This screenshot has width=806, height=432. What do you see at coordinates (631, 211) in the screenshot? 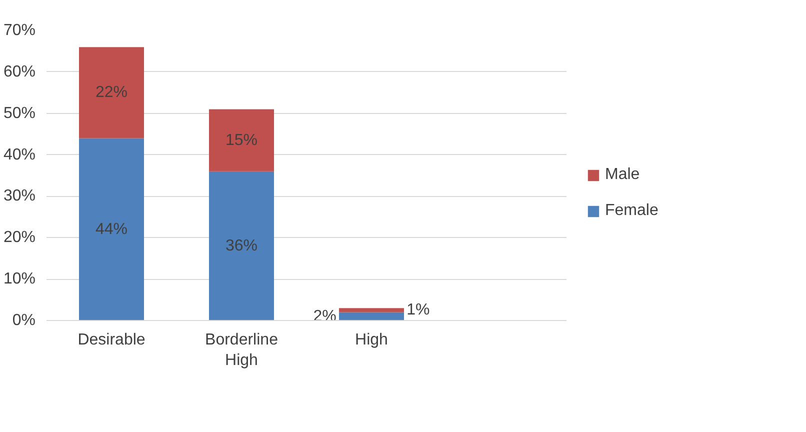
I see `legend-label: Female` at bounding box center [631, 211].